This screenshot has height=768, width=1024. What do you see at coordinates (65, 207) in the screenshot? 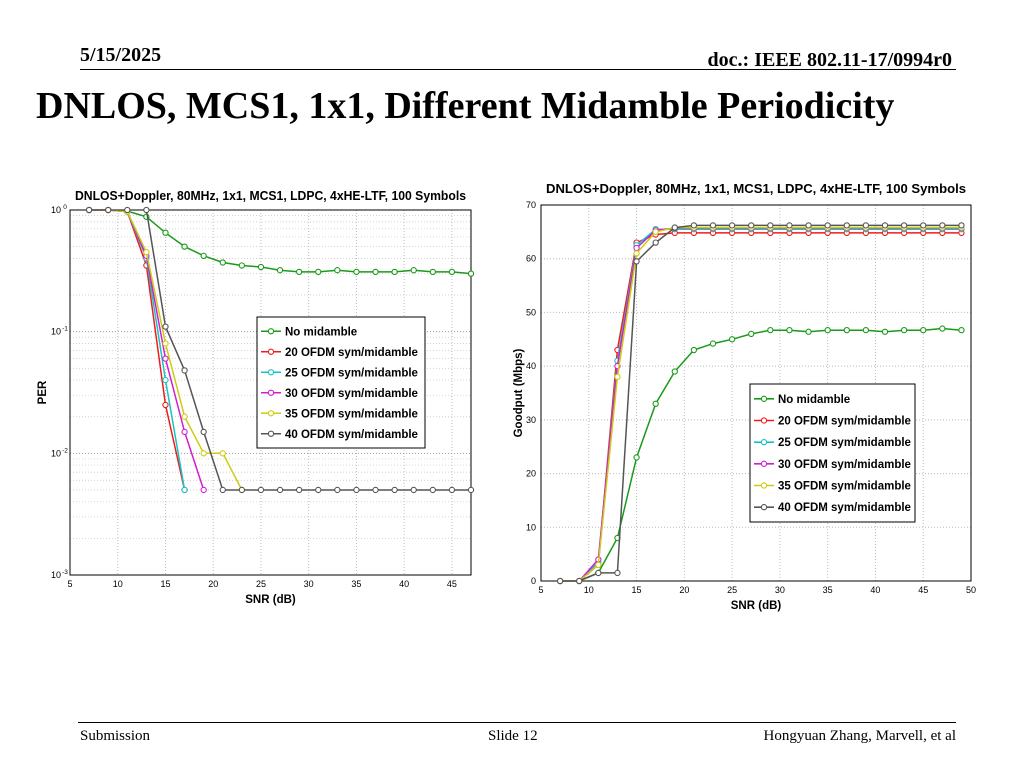
I see `y-tick-exponent: 0` at bounding box center [65, 207].